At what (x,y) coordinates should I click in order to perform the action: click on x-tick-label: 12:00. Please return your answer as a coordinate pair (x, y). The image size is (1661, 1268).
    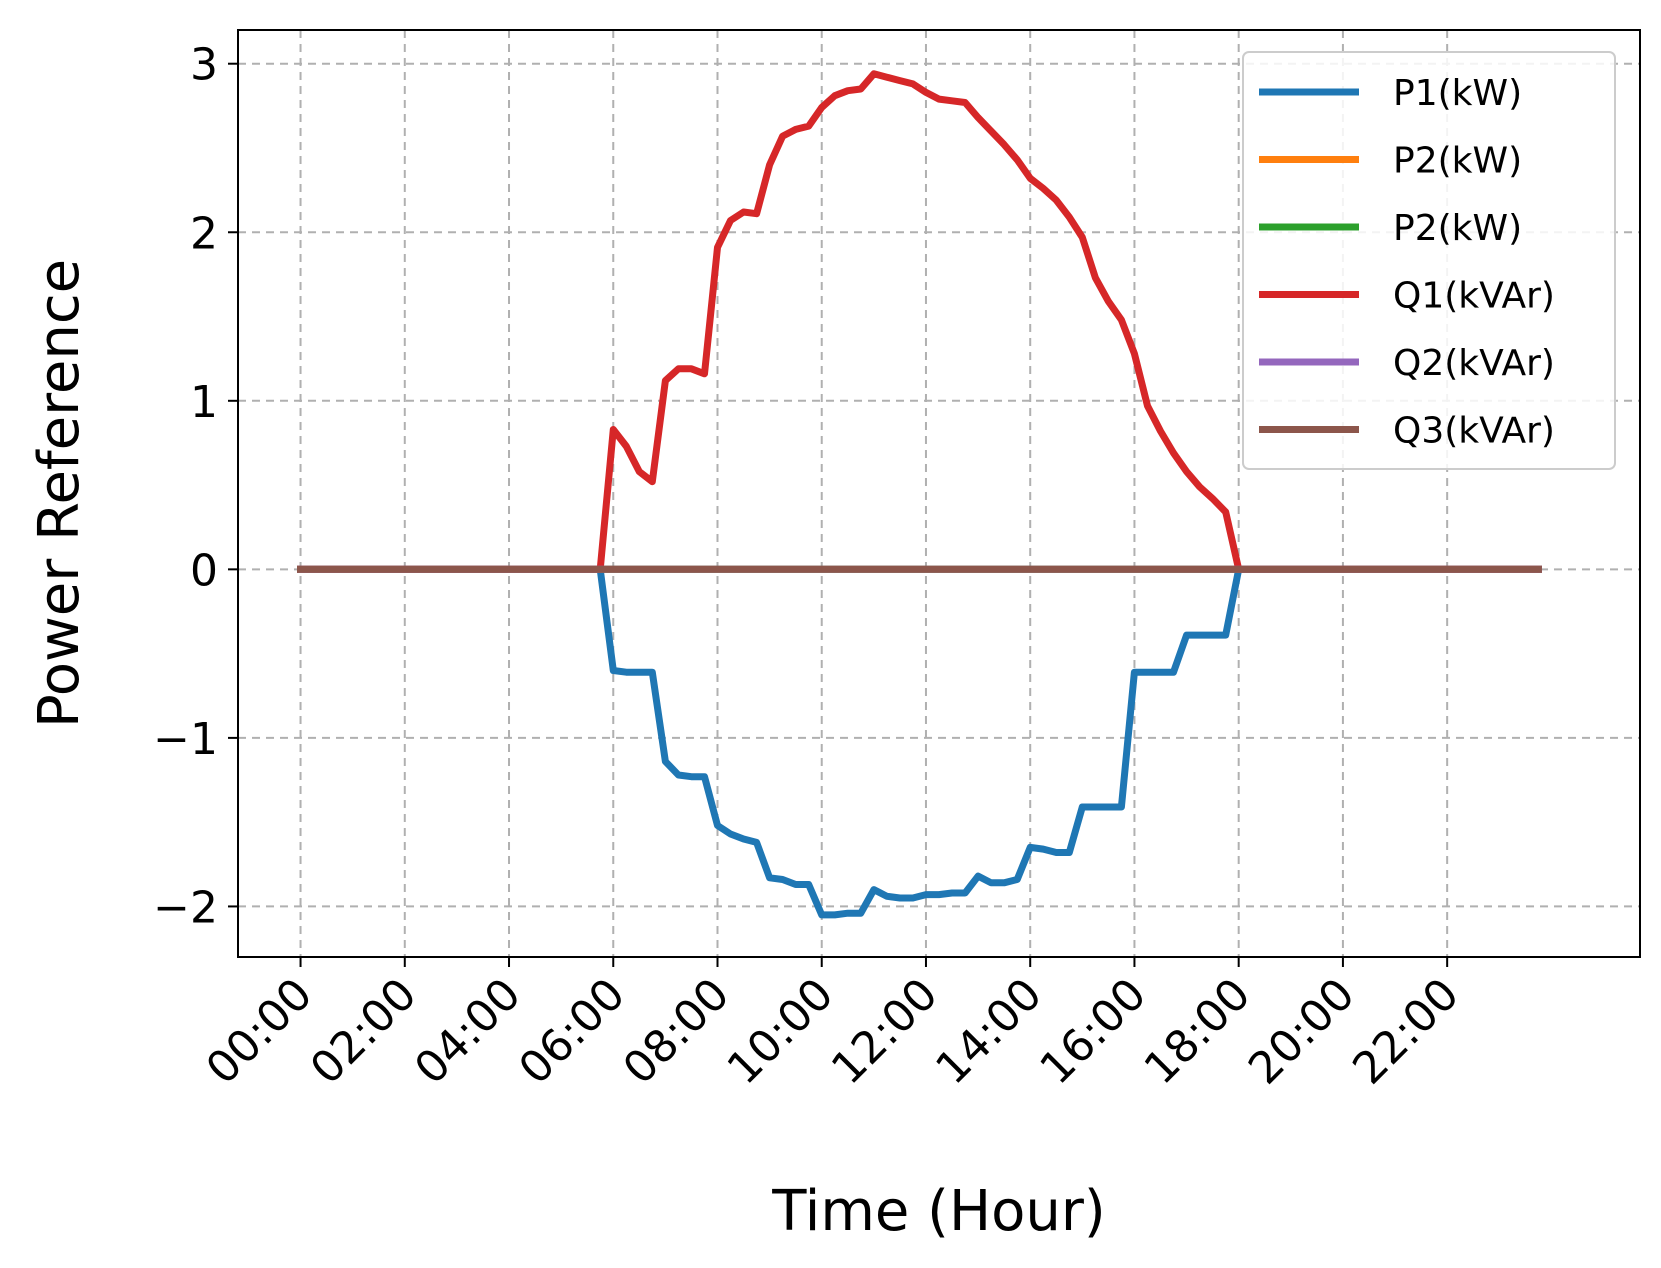
    Looking at the image, I should click on (885, 1032).